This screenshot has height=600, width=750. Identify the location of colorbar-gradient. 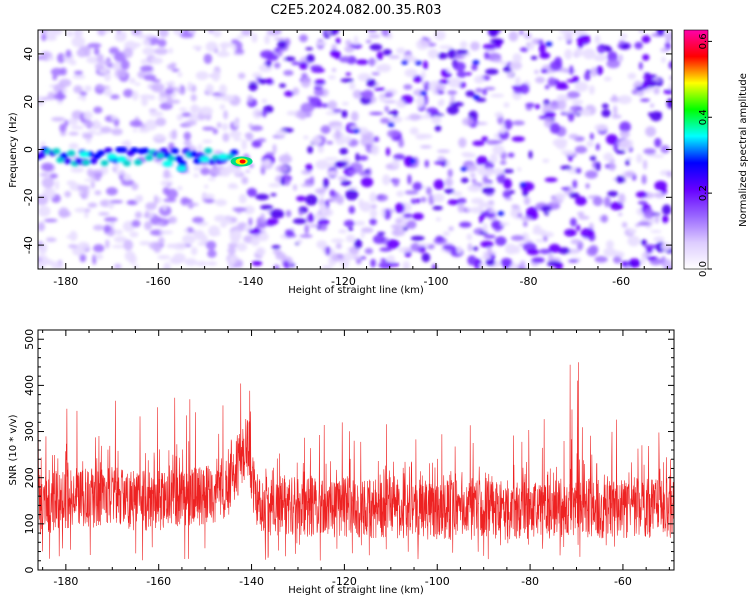
(696, 149).